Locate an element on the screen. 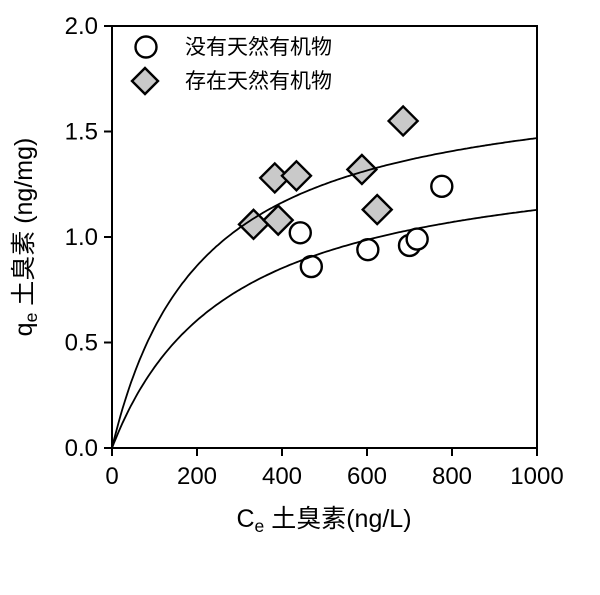 Image resolution: width=600 pixels, height=595 pixels. y-tick-label: 0.5 is located at coordinates (81, 343).